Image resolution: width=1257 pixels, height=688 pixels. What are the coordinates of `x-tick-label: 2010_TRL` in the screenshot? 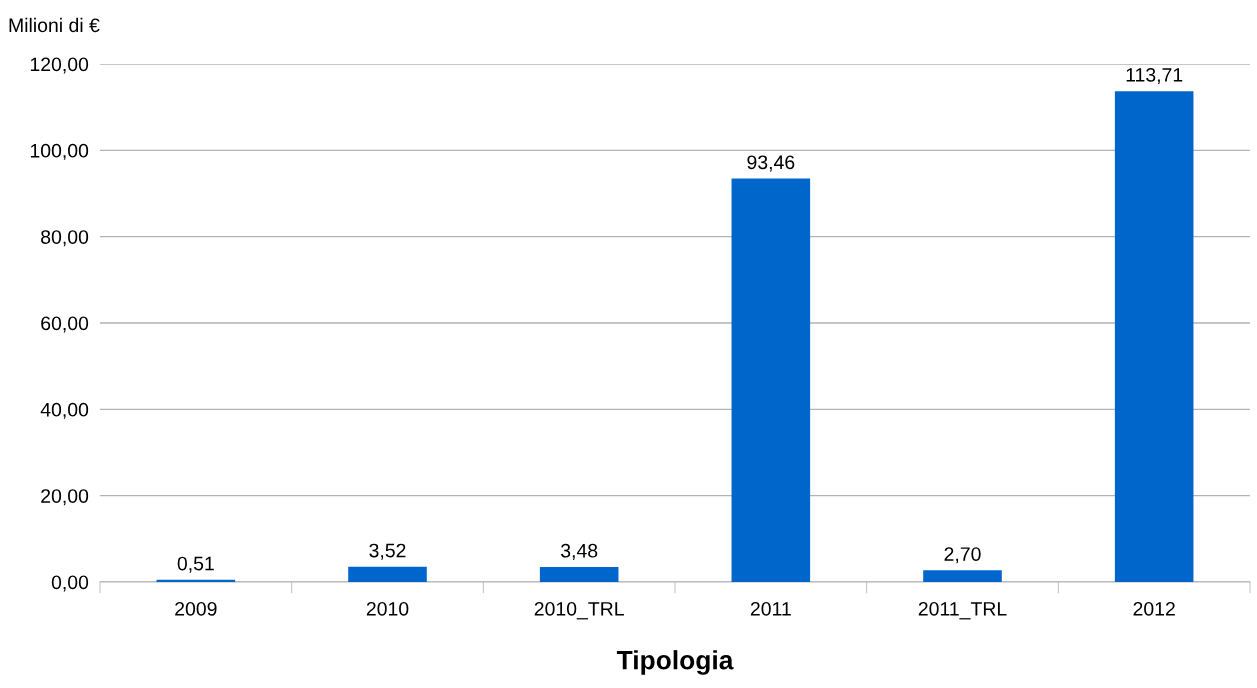 It's located at (579, 610).